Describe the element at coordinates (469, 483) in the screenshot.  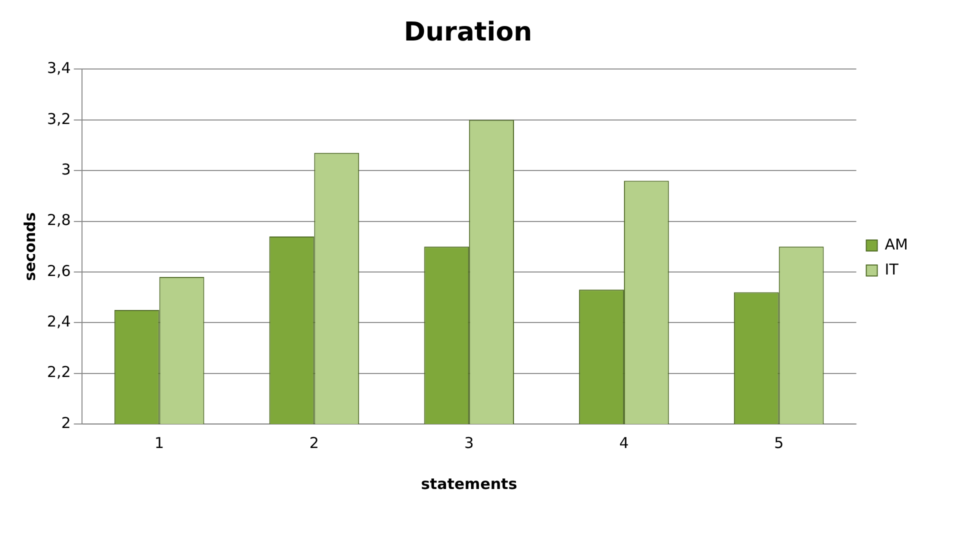
I see `x-axis-title: statements` at that location.